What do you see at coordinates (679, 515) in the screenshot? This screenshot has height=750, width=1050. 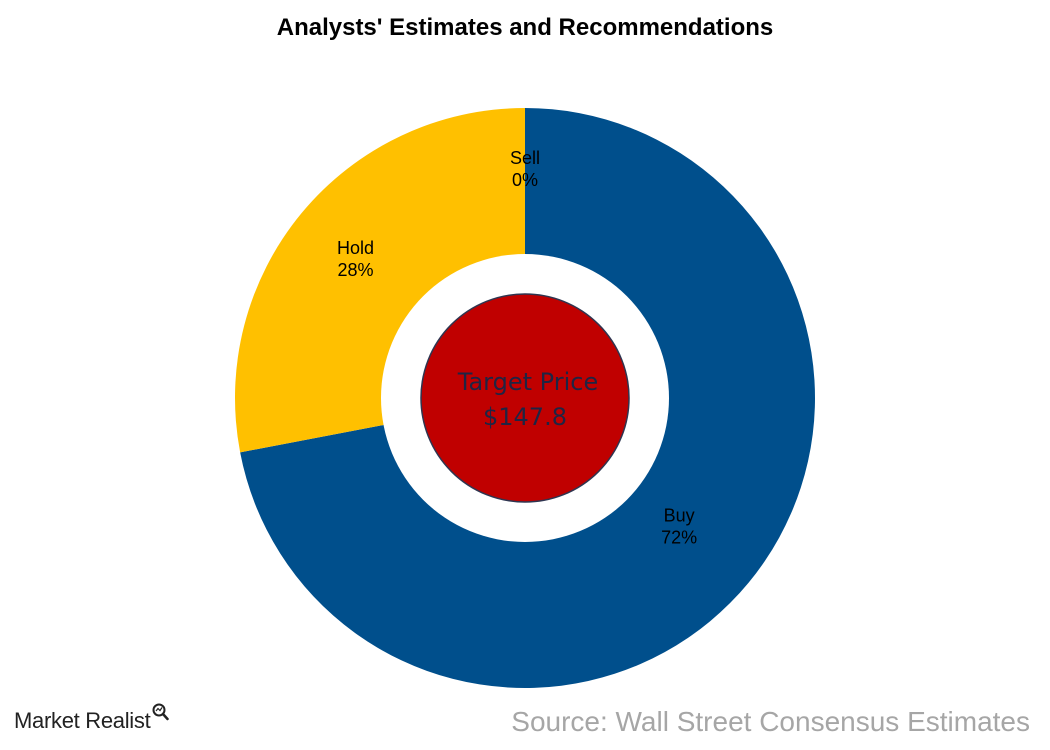 I see `slice-label-buy: Buy` at bounding box center [679, 515].